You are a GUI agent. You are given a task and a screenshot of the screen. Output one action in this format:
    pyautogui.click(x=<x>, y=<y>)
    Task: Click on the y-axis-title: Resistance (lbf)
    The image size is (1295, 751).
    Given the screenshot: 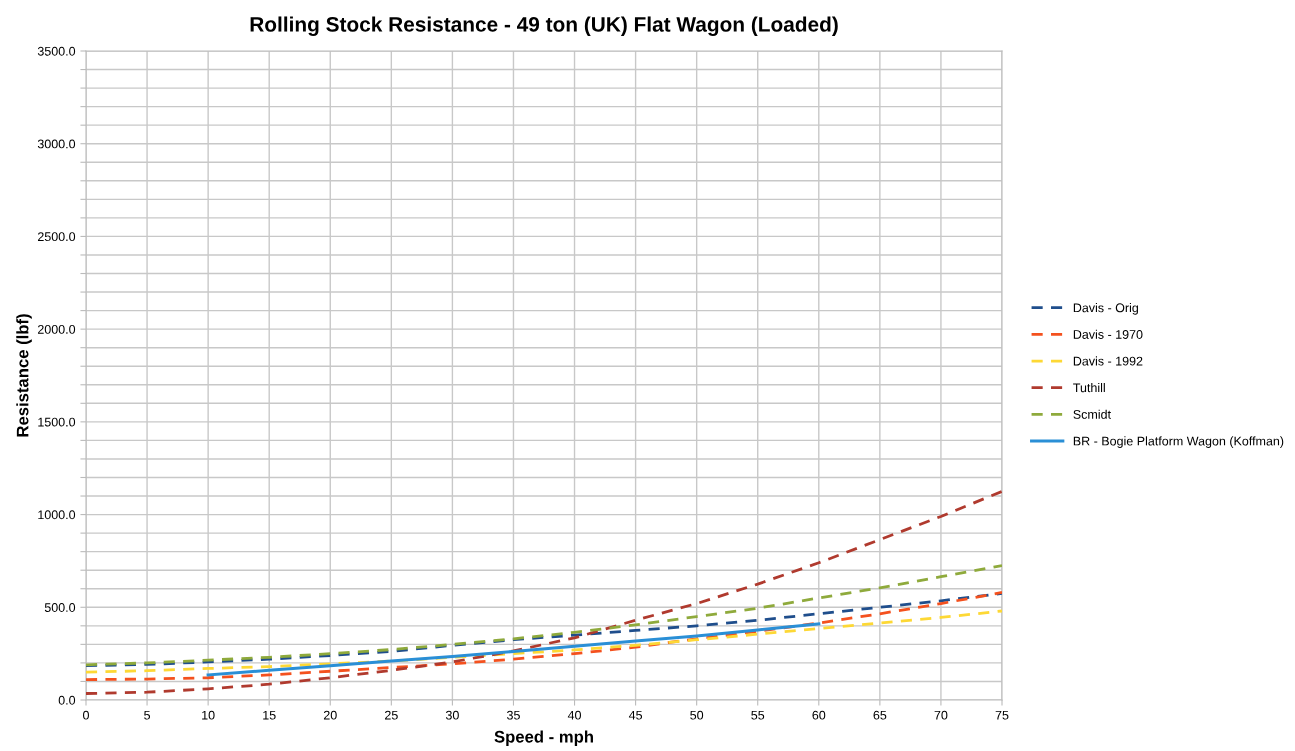 What is the action you would take?
    pyautogui.click(x=24, y=375)
    